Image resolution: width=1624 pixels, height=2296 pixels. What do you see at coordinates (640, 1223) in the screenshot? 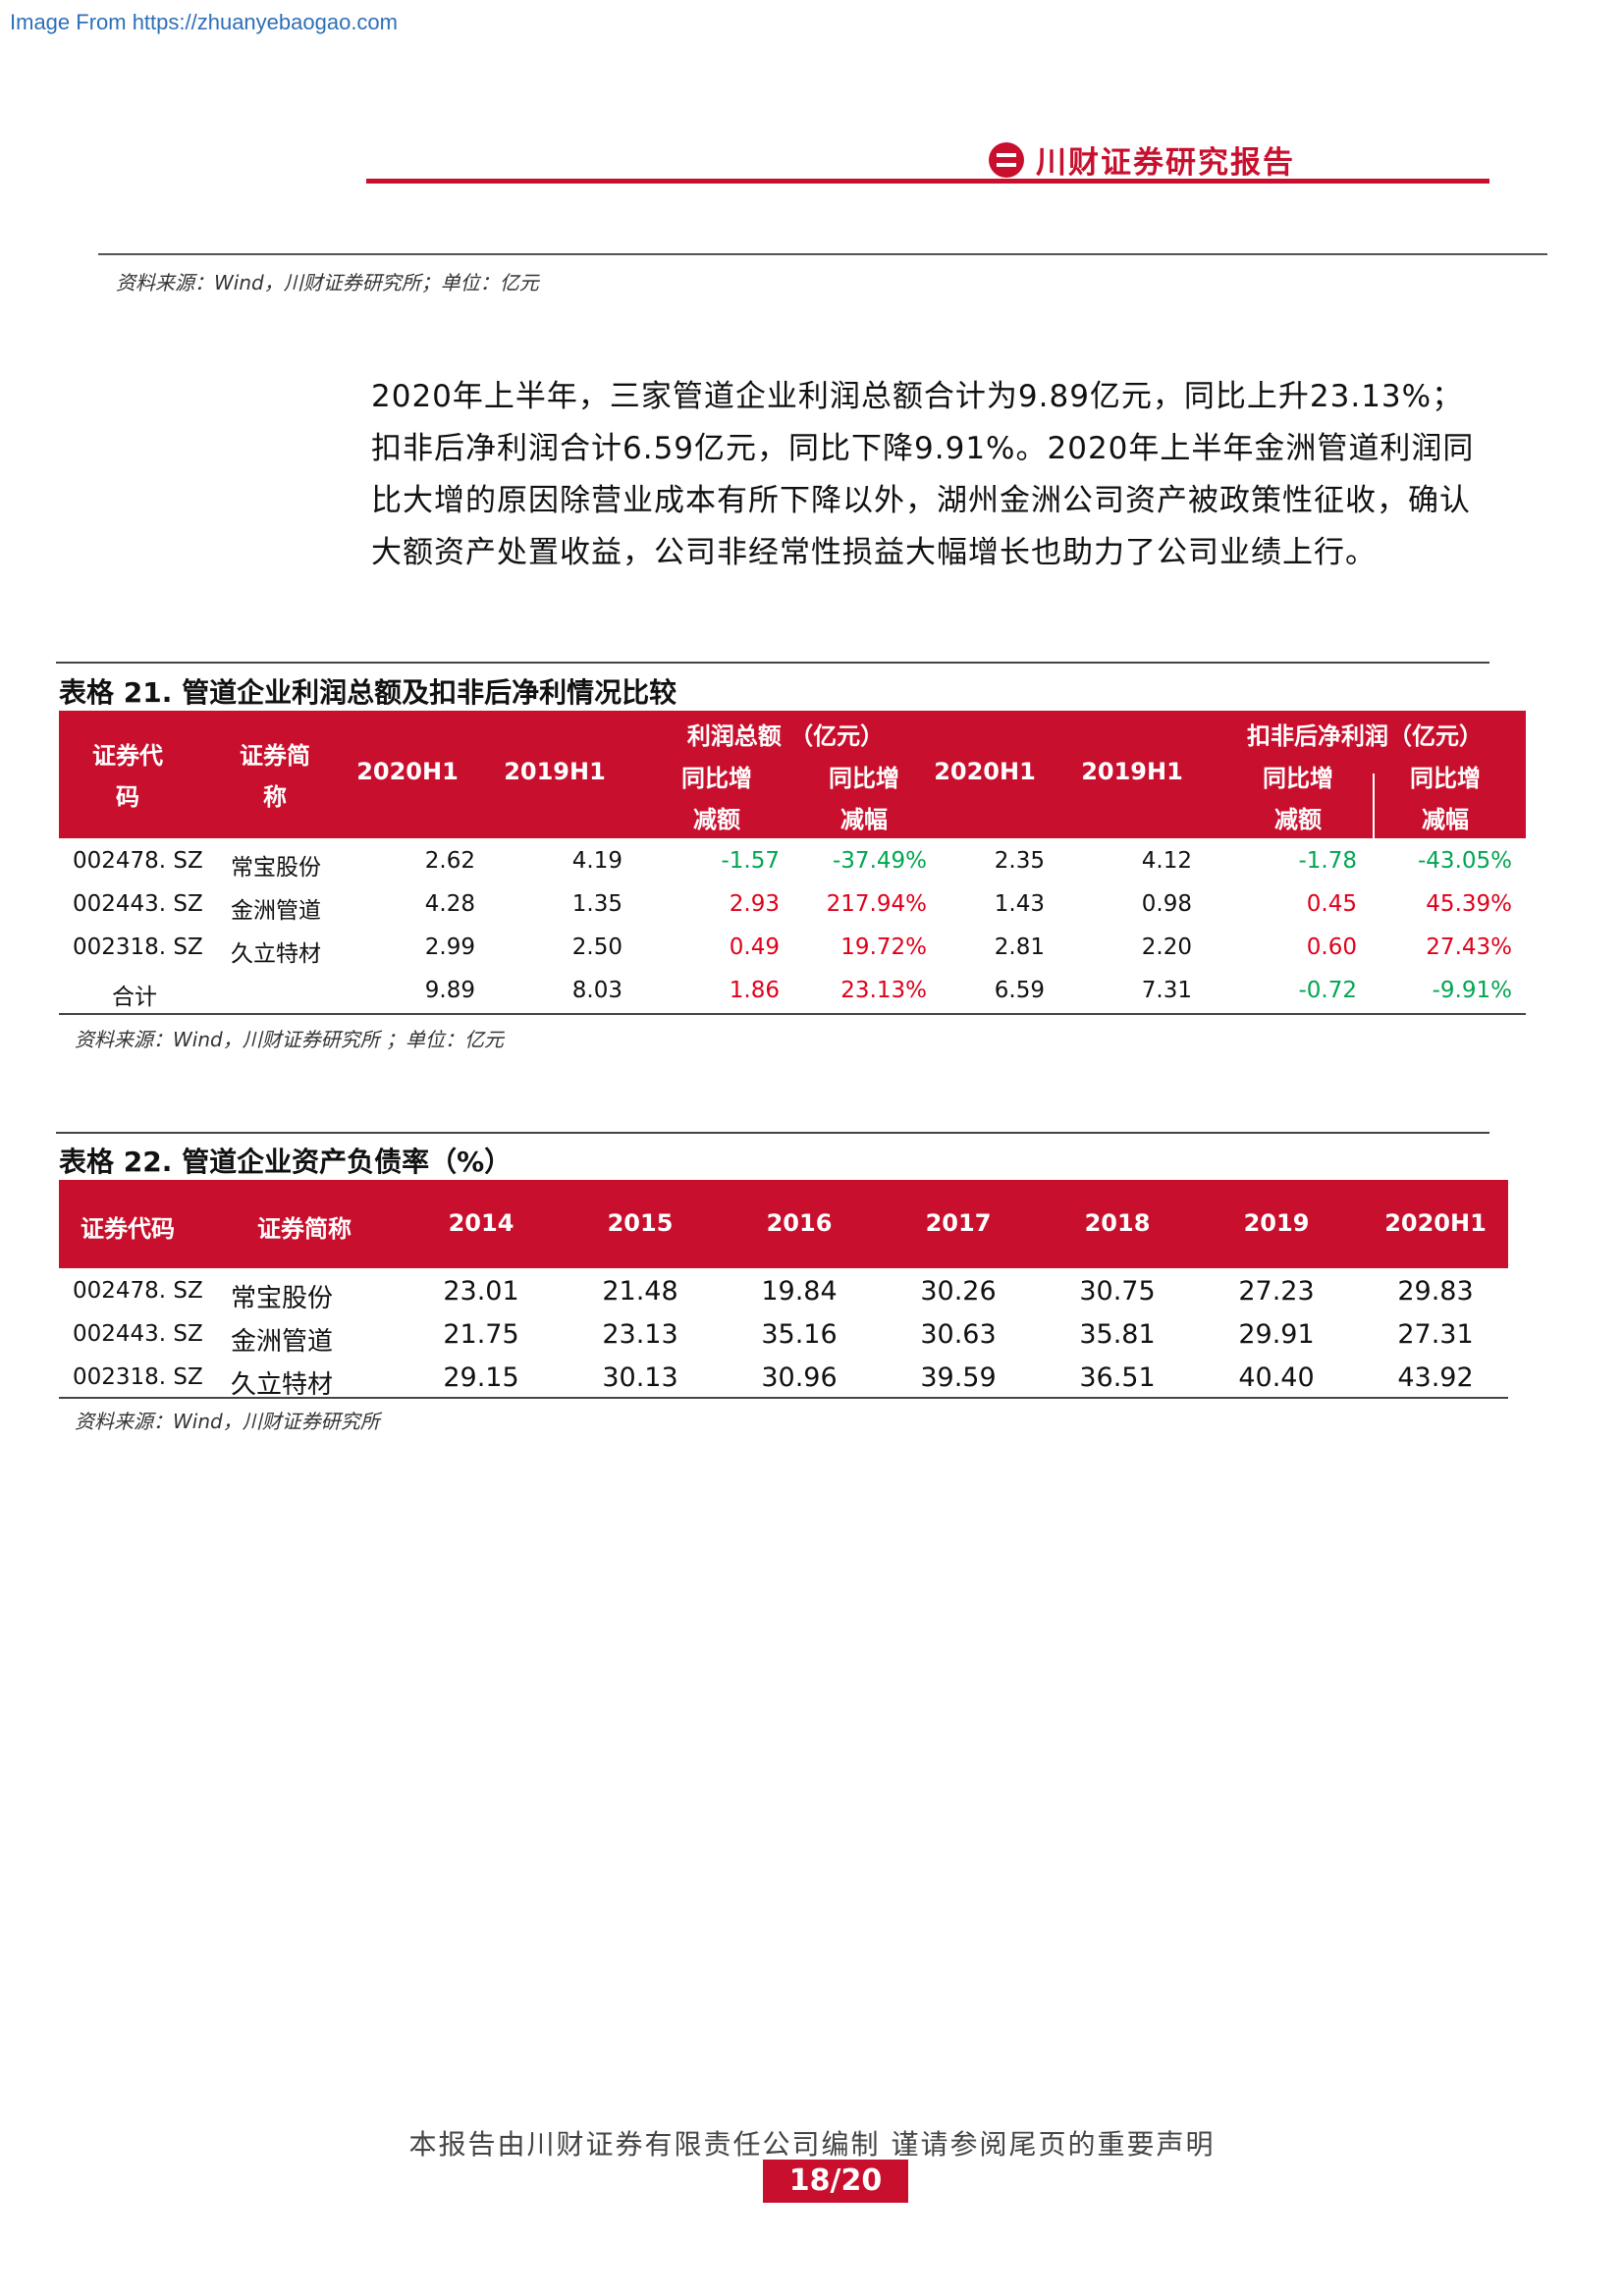
I see `th-year: 2015` at bounding box center [640, 1223].